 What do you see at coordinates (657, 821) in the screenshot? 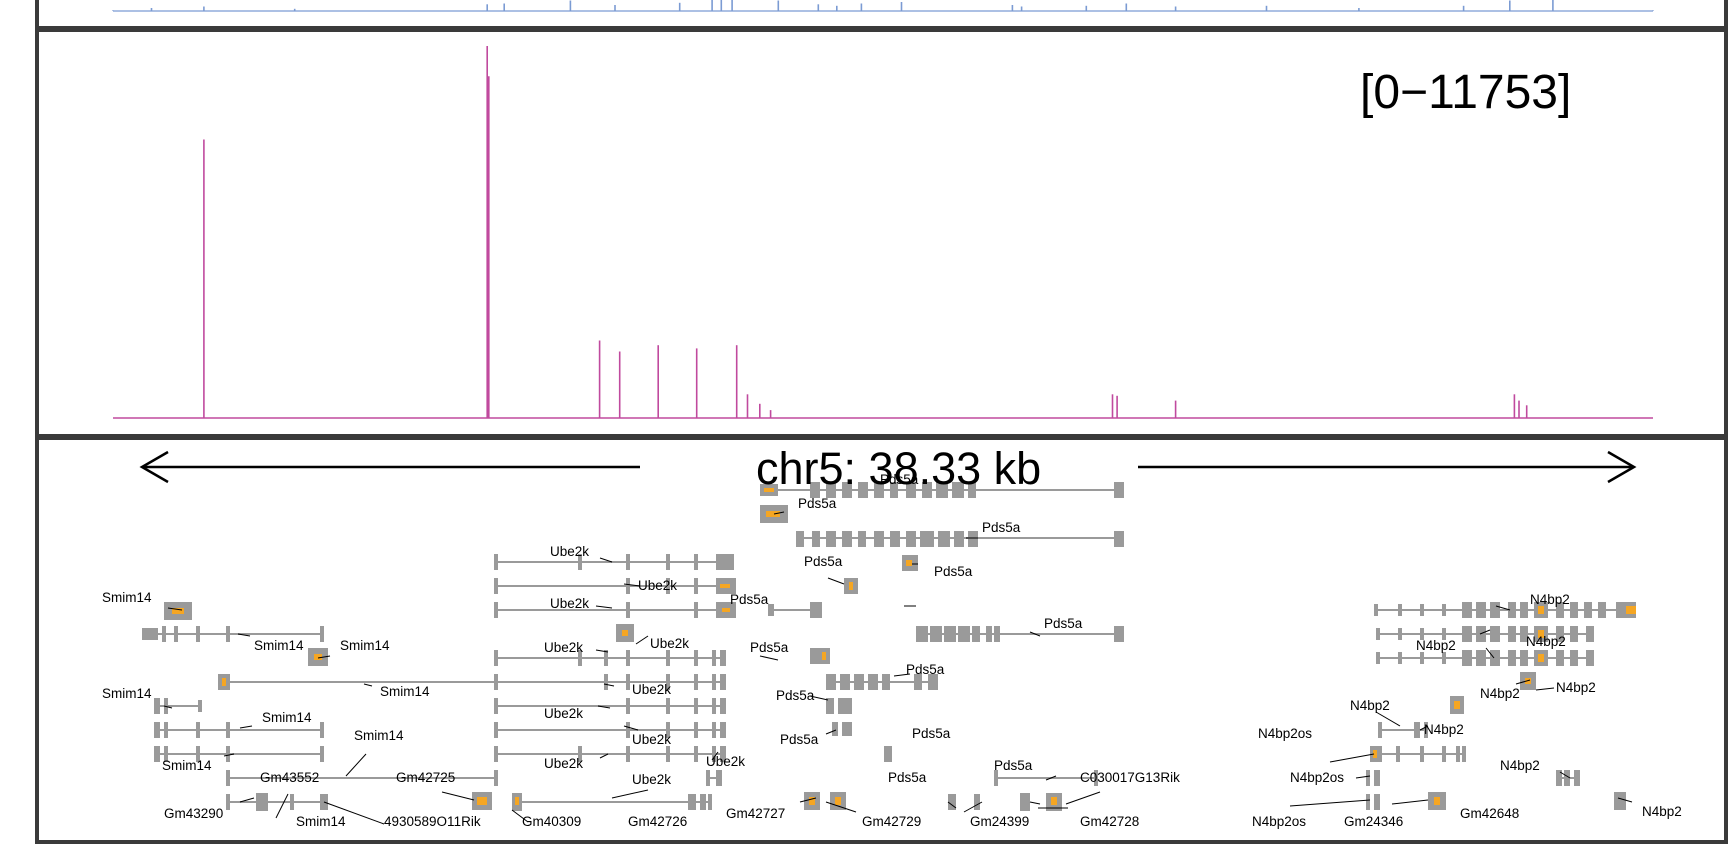
I see `gene-label: Gm42726` at bounding box center [657, 821].